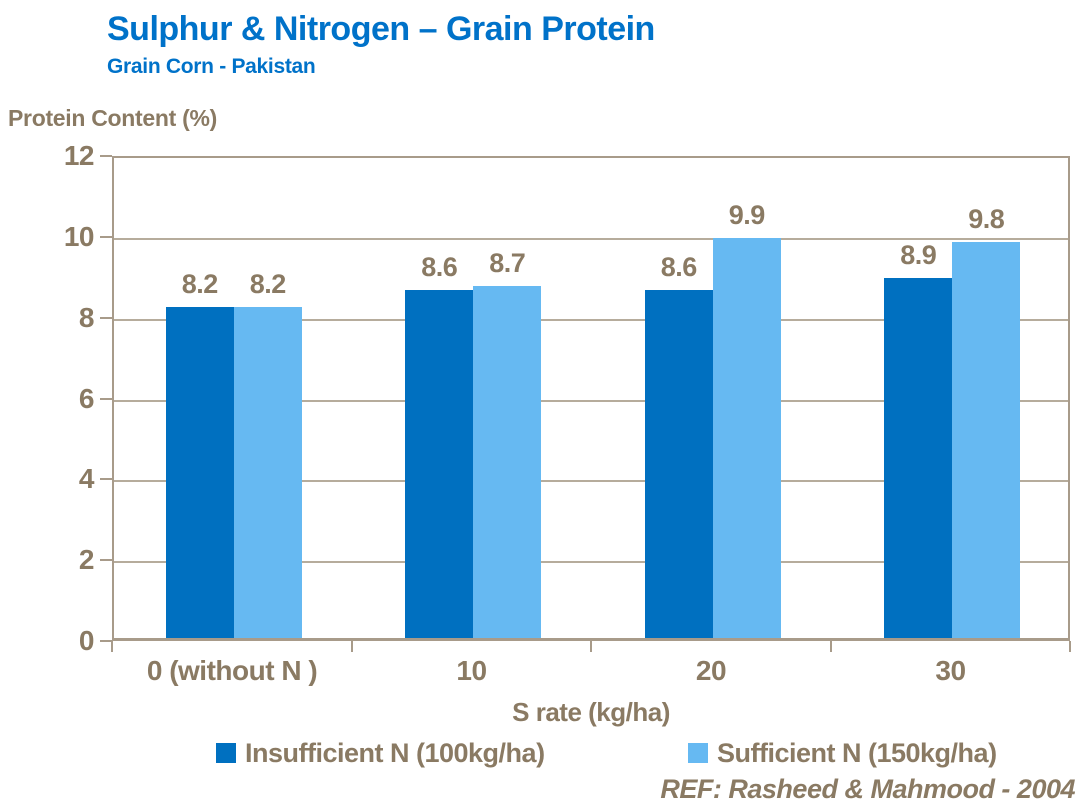  Describe the element at coordinates (395, 752) in the screenshot. I see `legend-label: Insufficient N (100kg/ha)` at that location.